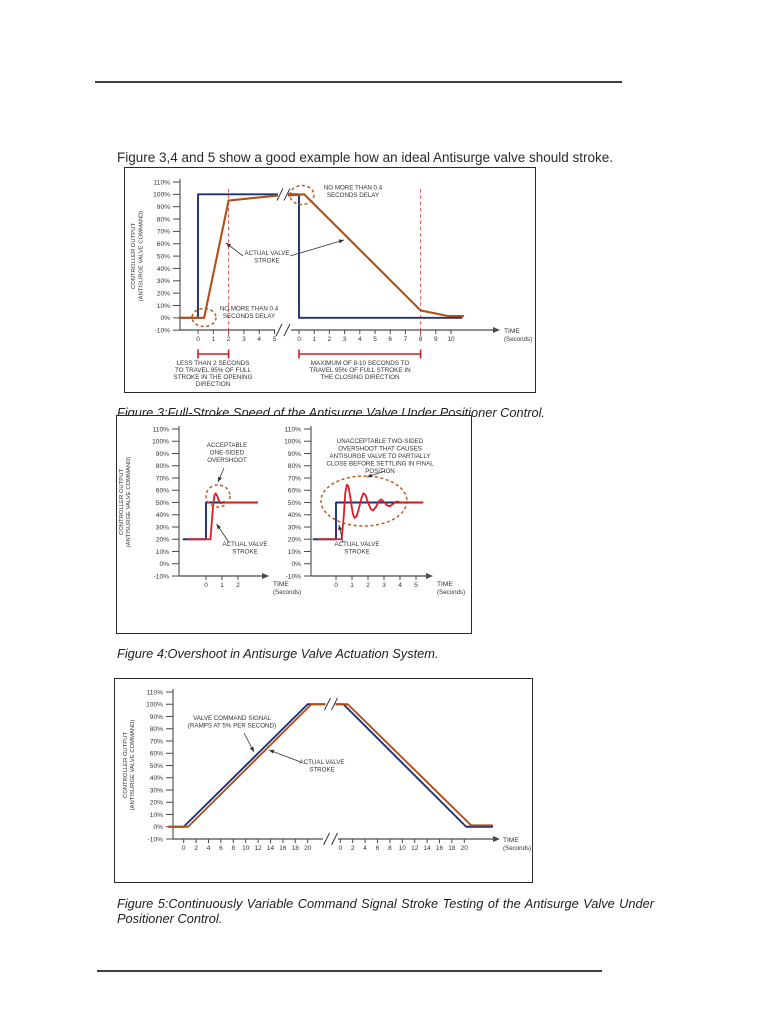 The image size is (768, 1024). I want to click on svg-text: 14, so click(271, 848).